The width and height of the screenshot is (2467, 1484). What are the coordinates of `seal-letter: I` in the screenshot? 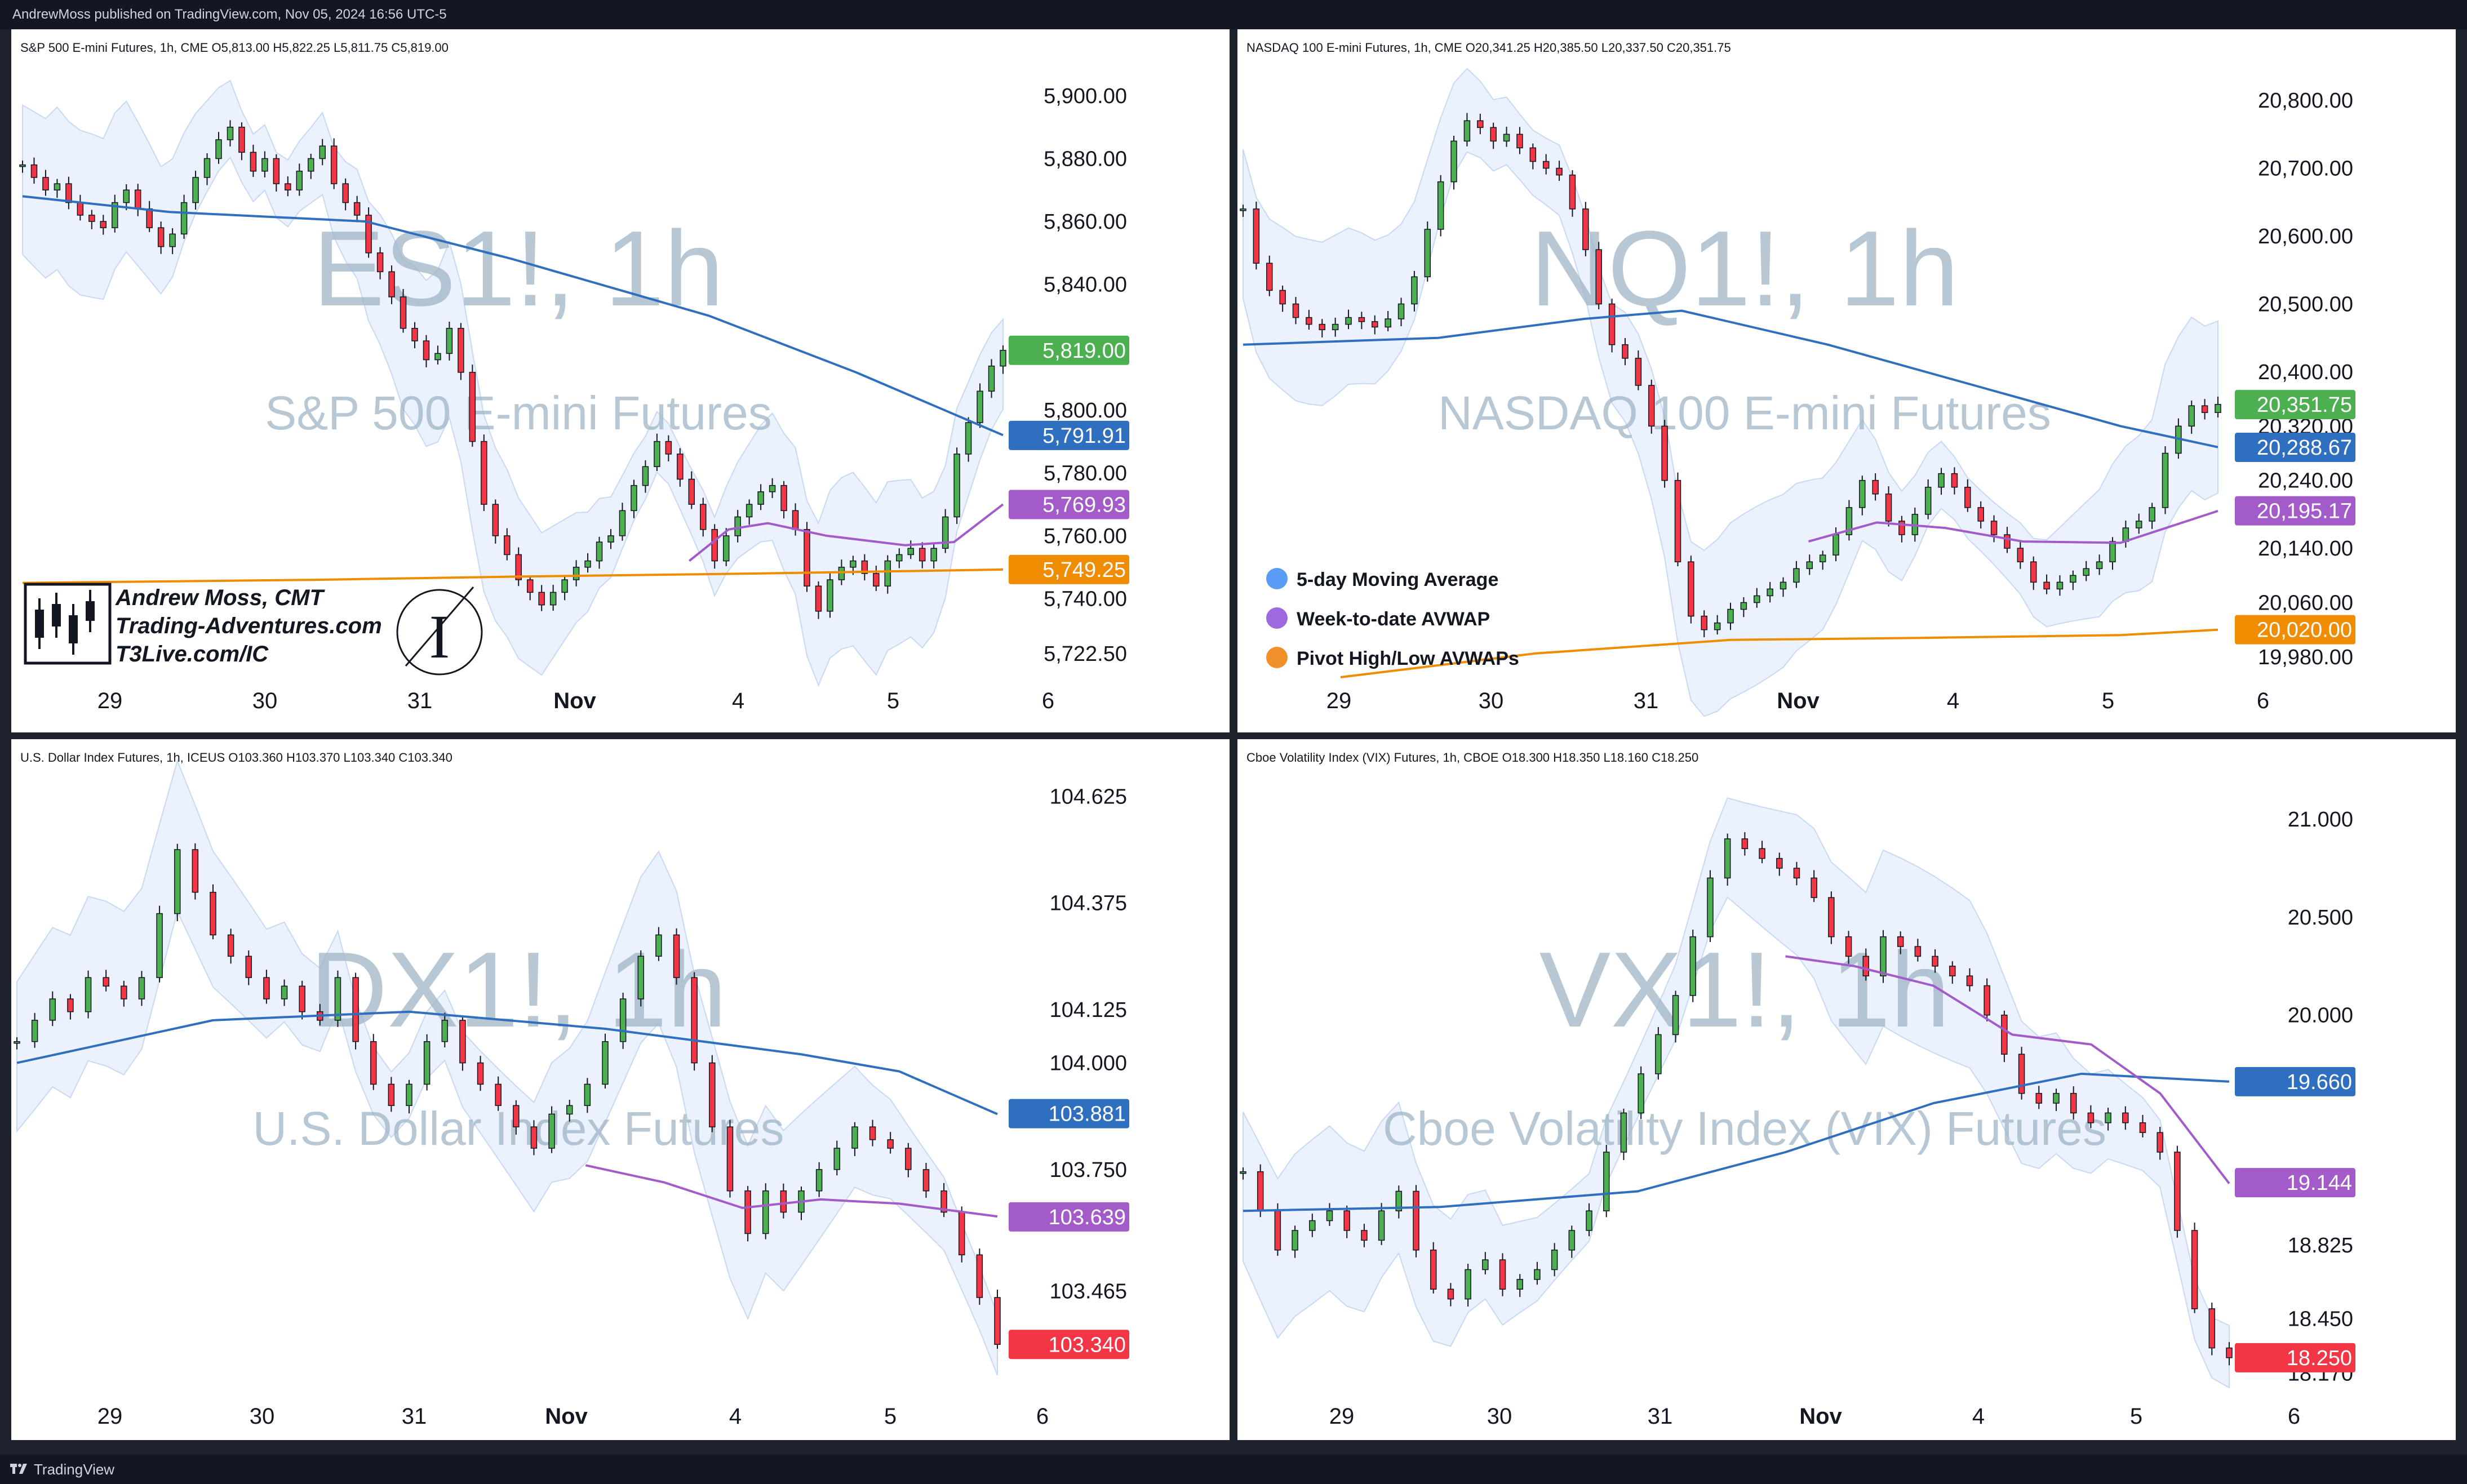 It's located at (439, 636).